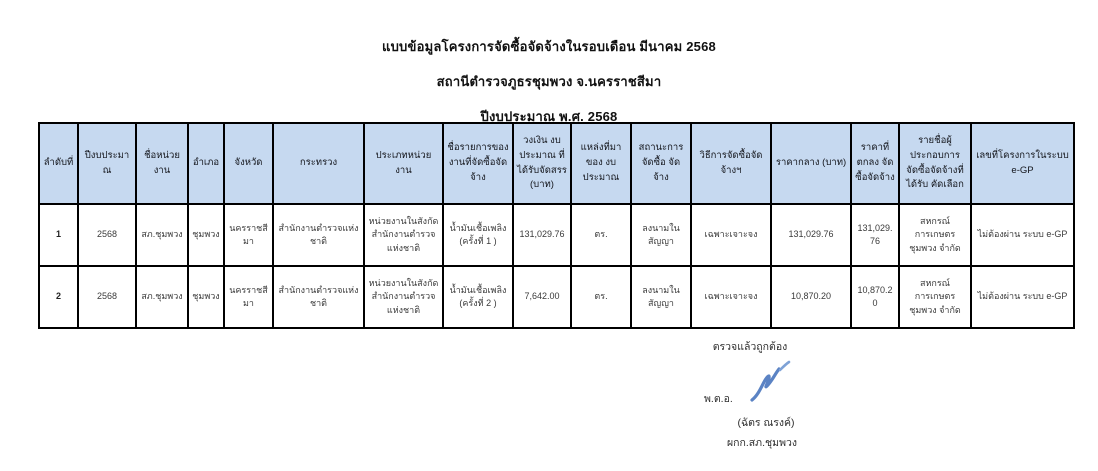 The image size is (1098, 471). Describe the element at coordinates (58, 297) in the screenshot. I see `table-cell: 2` at that location.